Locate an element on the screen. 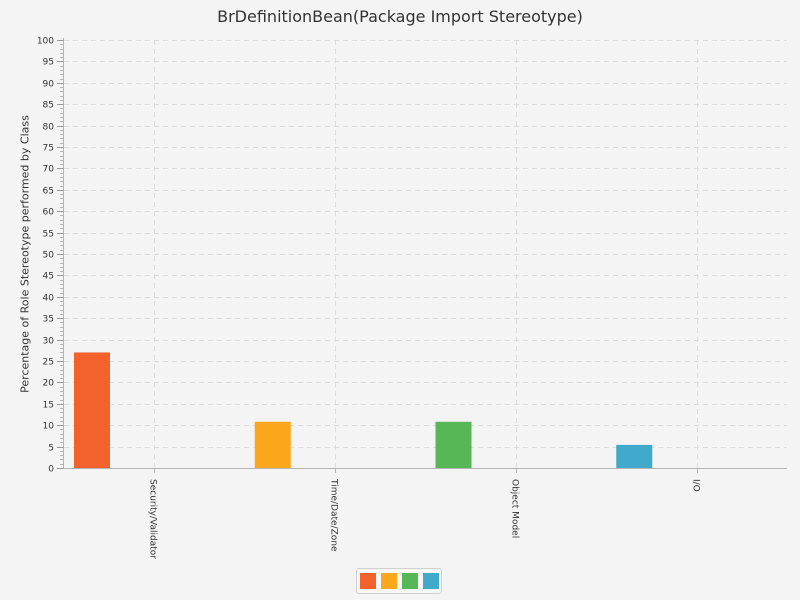  x-tick-label: Time/Date/Zone is located at coordinates (334, 515).